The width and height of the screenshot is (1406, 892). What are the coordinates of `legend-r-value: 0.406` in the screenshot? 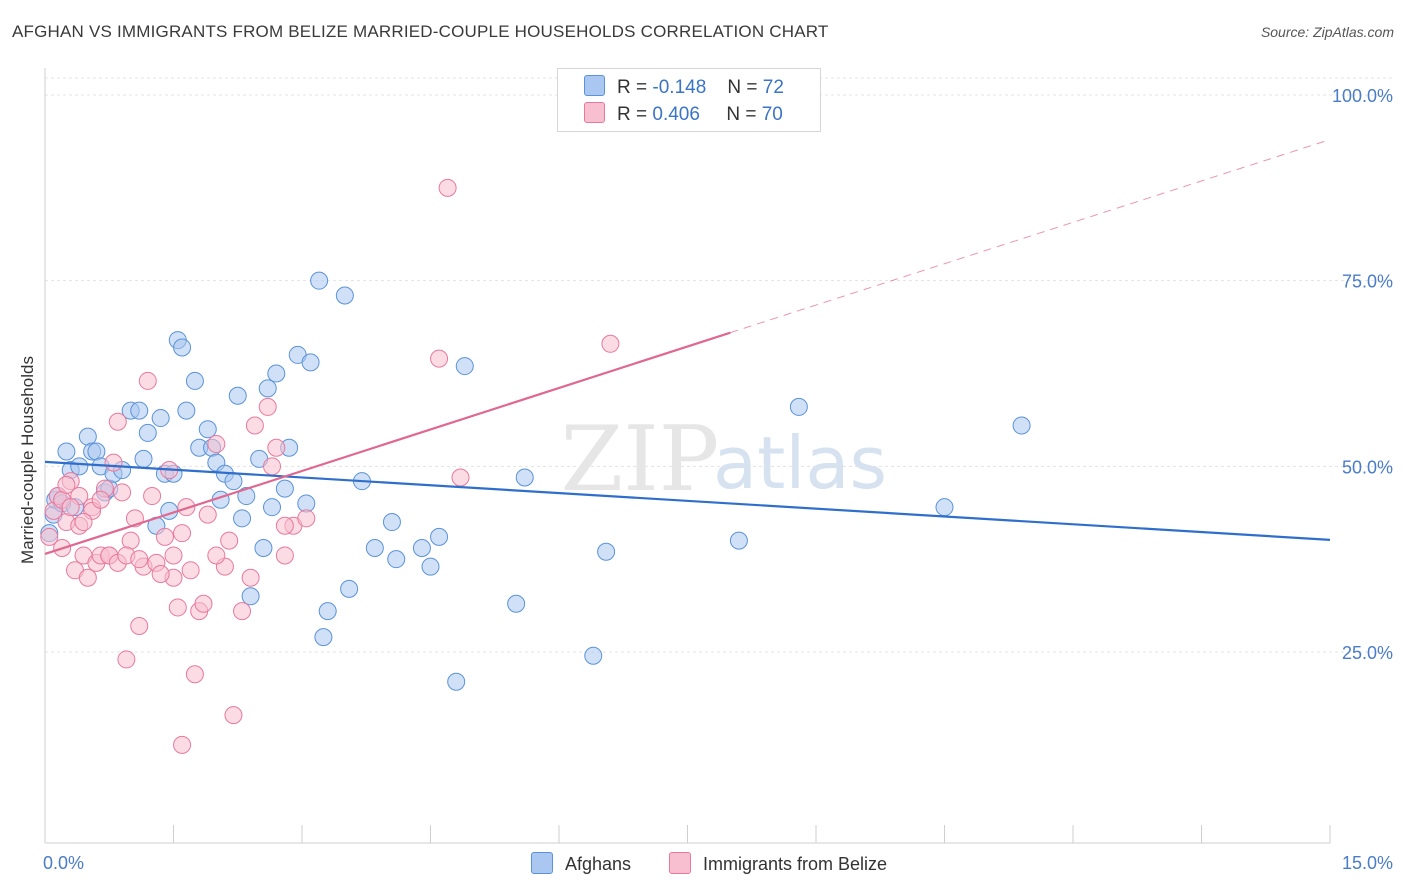 It's located at (676, 114).